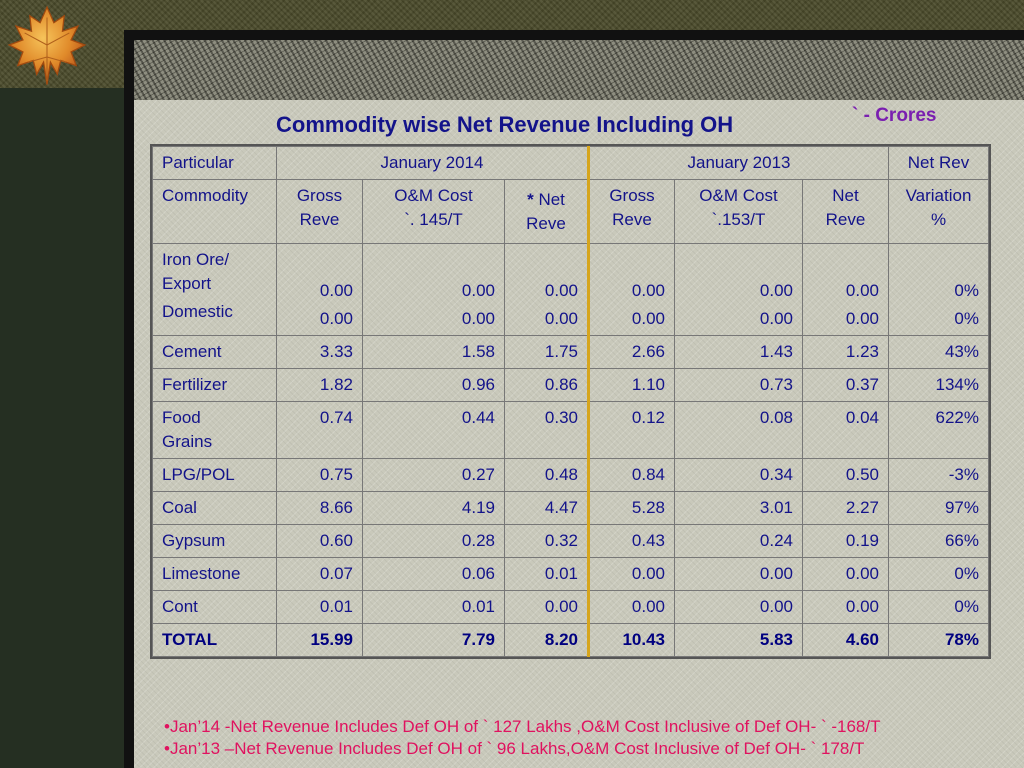 This screenshot has width=1024, height=768. I want to click on cell-net-reve-2014: 0.00, so click(547, 607).